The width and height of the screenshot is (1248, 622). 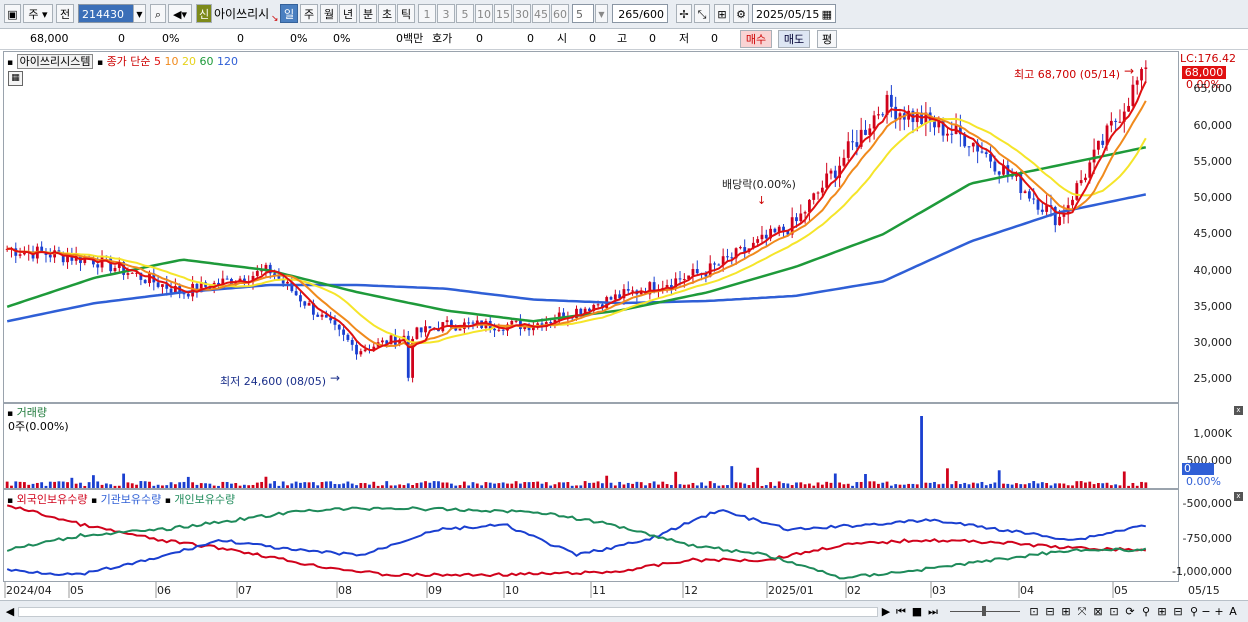 I want to click on period-second-button: 초, so click(x=387, y=13).